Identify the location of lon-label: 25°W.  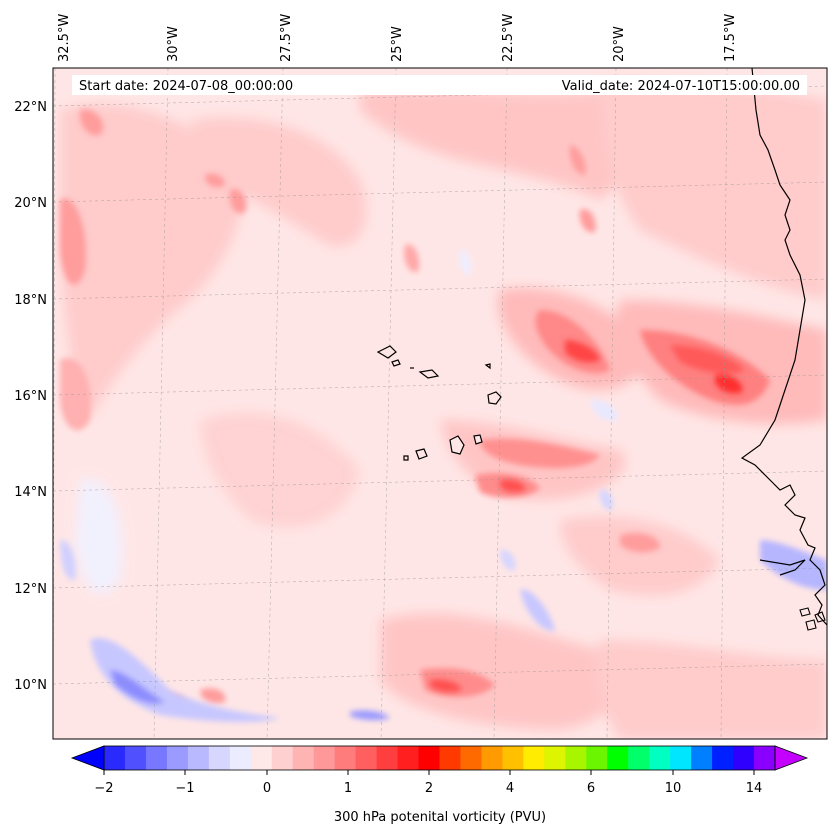
(397, 44).